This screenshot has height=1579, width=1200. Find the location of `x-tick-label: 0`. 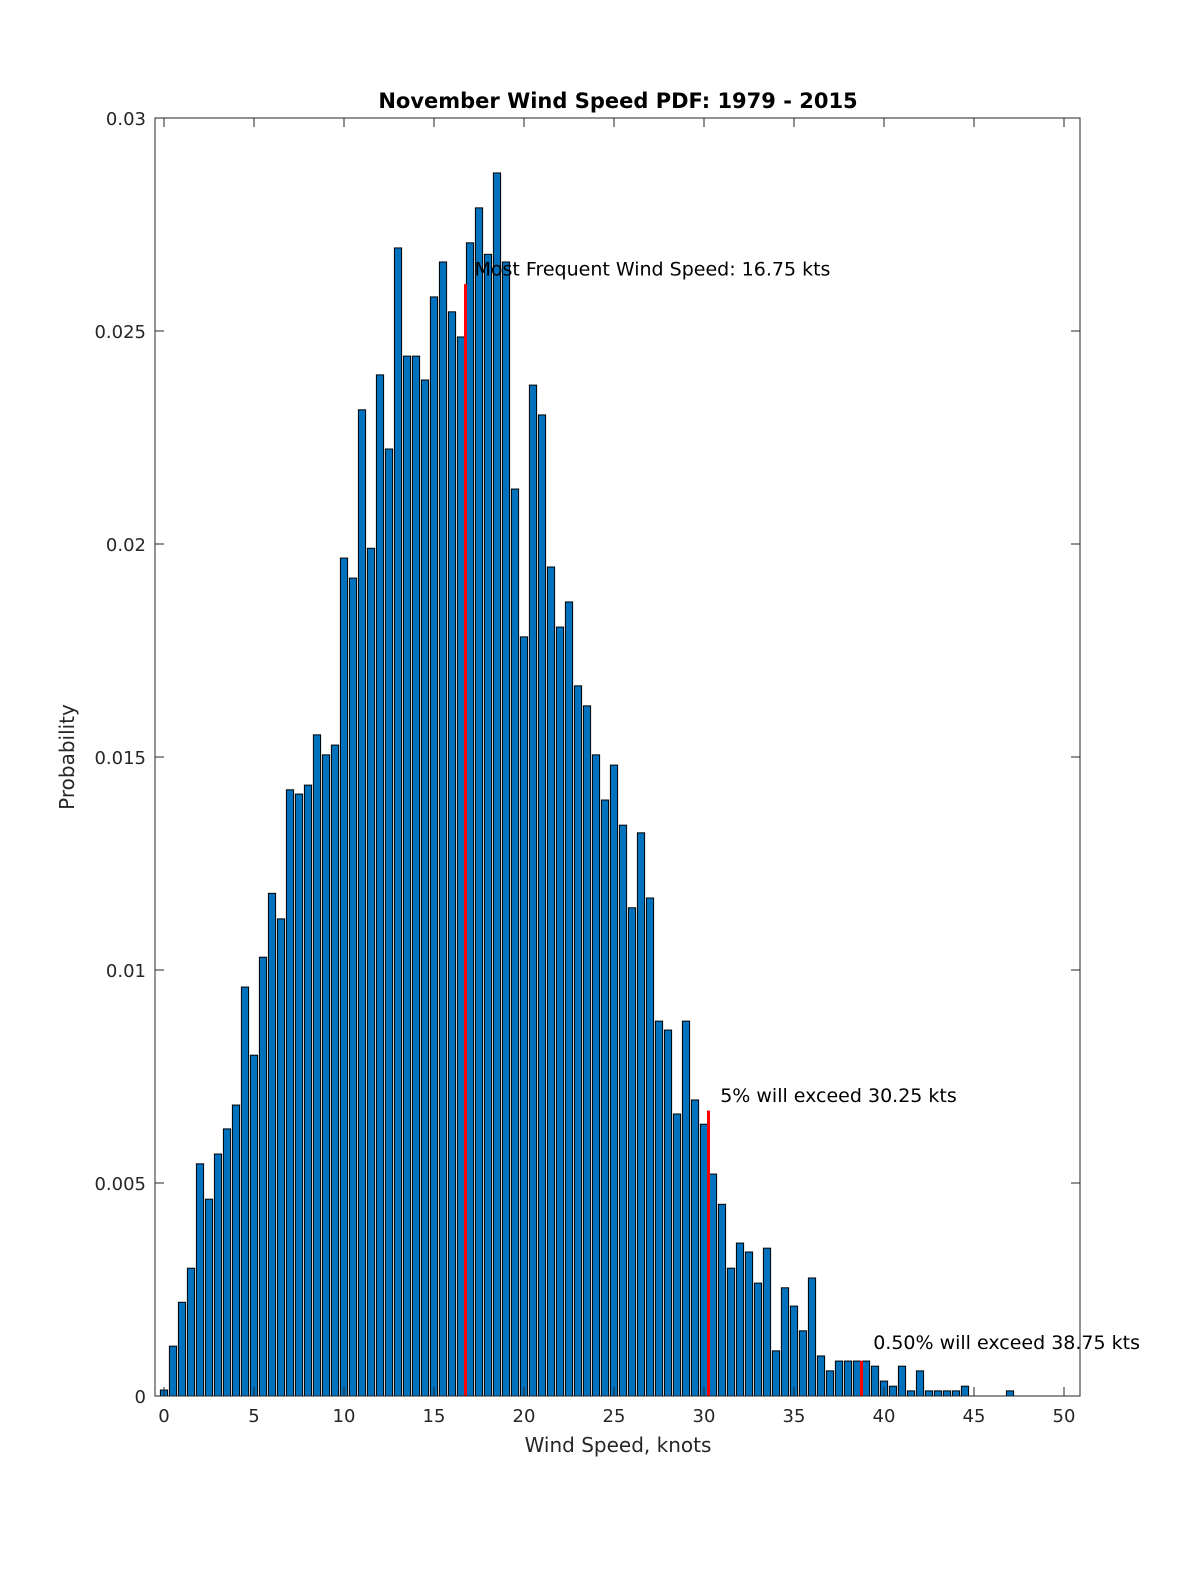

x-tick-label: 0 is located at coordinates (163, 1416).